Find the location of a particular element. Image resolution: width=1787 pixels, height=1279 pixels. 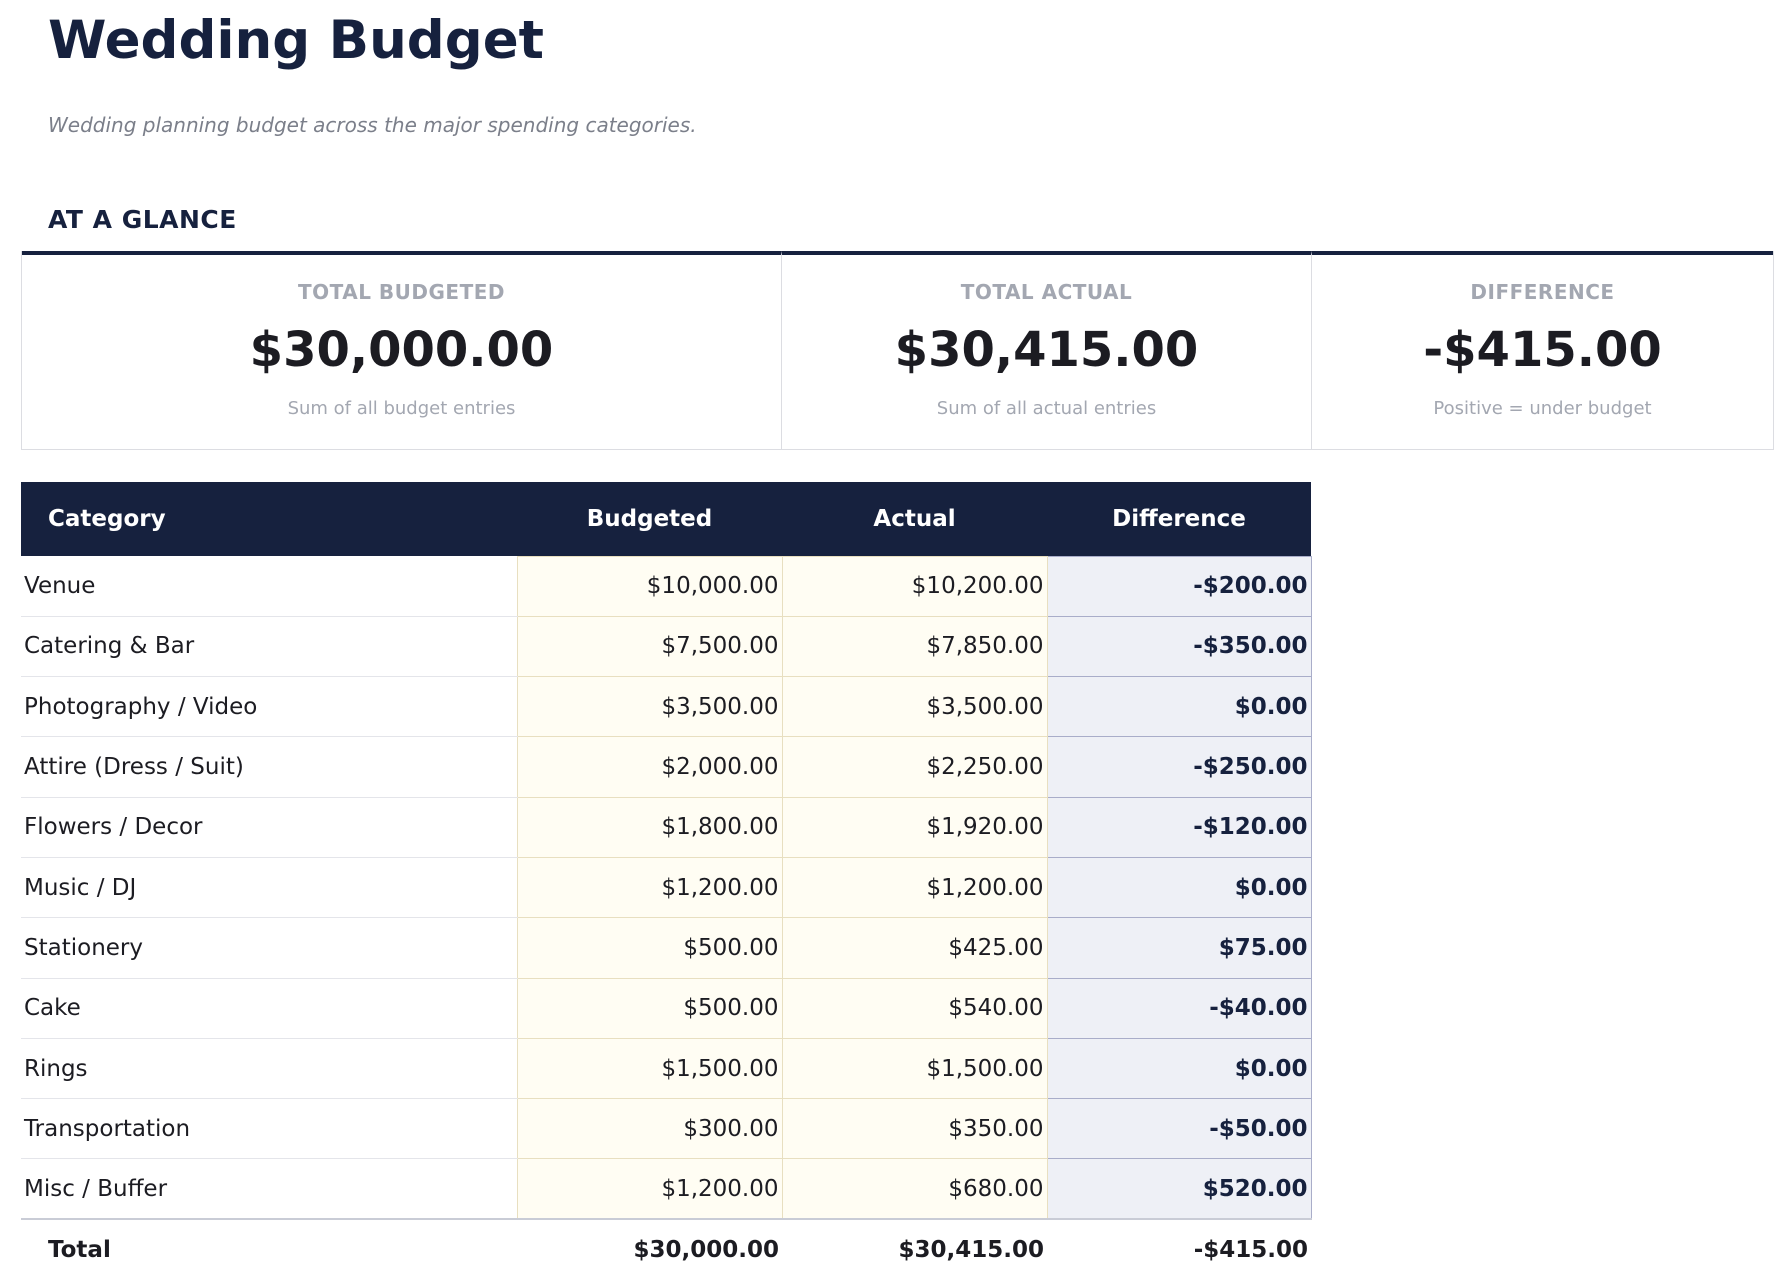

category-cell: Transportation is located at coordinates (269, 1129).